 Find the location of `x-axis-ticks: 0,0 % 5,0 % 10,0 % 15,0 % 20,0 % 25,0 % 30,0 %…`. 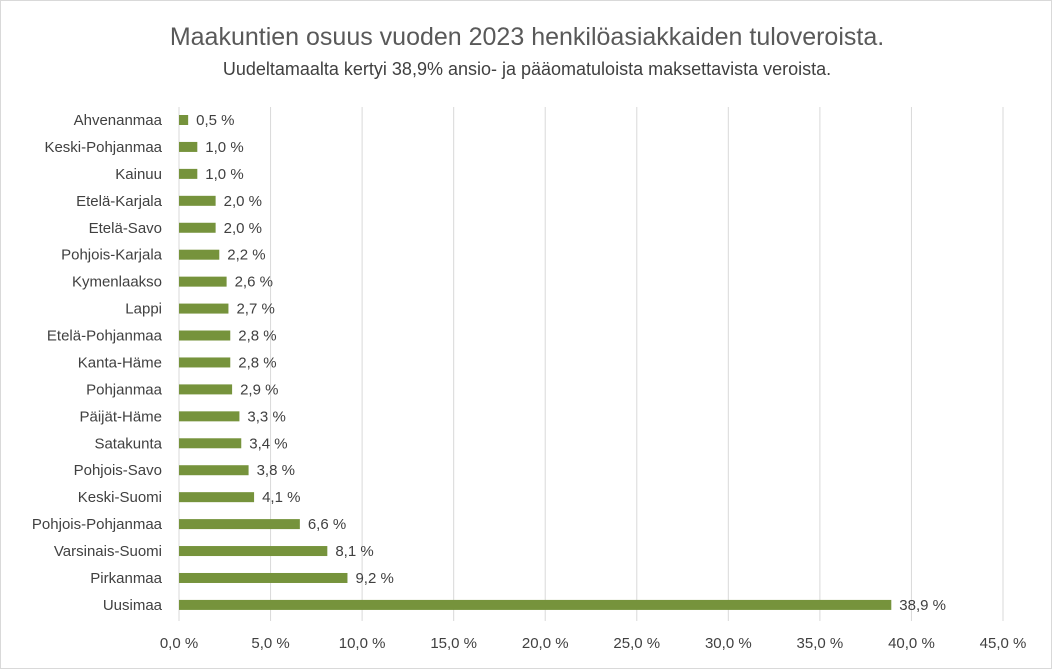

x-axis-ticks: 0,0 % 5,0 % 10,0 % 15,0 % 20,0 % 25,0 % 30,0 %… is located at coordinates (593, 643).